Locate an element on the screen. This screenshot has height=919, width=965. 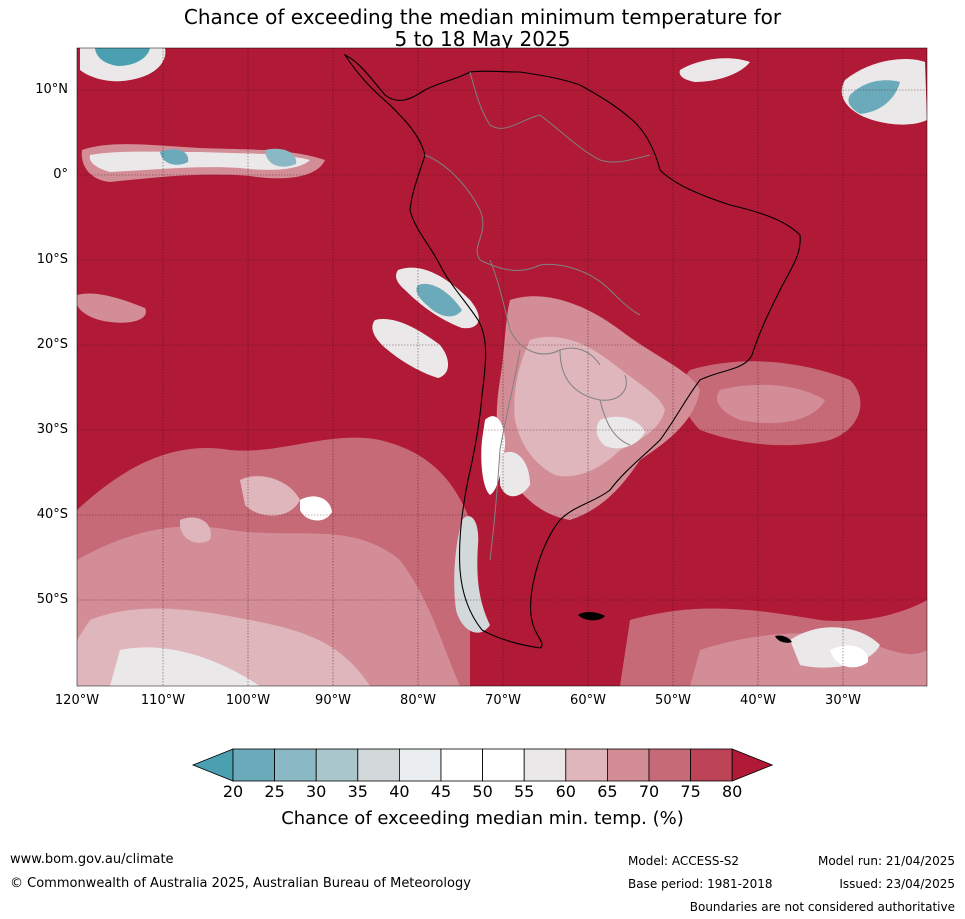
footer-base-period: Base period: 1981-2018 is located at coordinates (700, 884).